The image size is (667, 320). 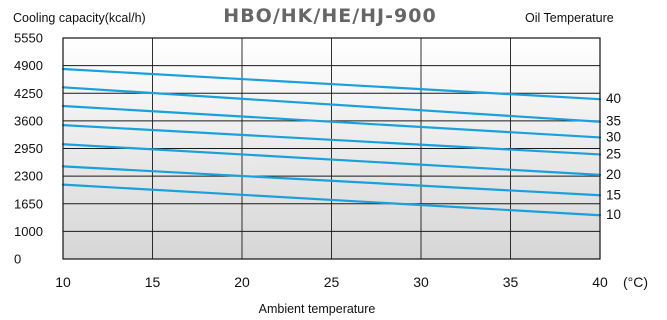 What do you see at coordinates (613, 174) in the screenshot?
I see `series-label-20: 20` at bounding box center [613, 174].